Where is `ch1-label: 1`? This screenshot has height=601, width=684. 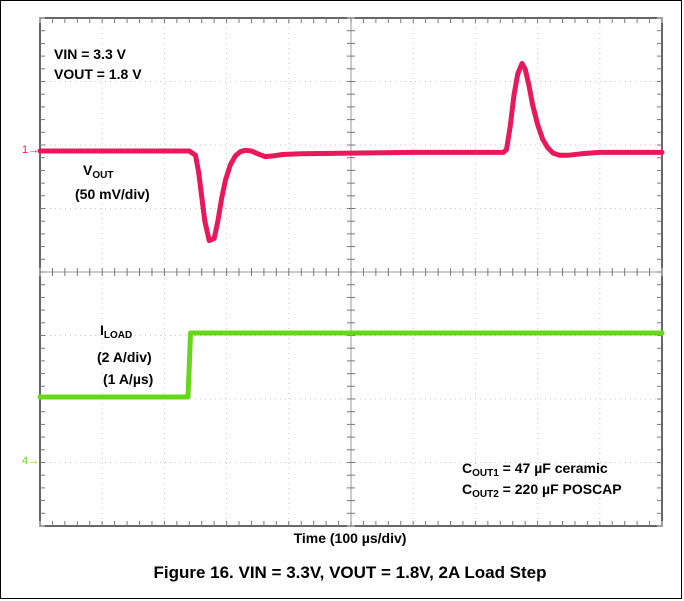 ch1-label: 1 is located at coordinates (25, 150).